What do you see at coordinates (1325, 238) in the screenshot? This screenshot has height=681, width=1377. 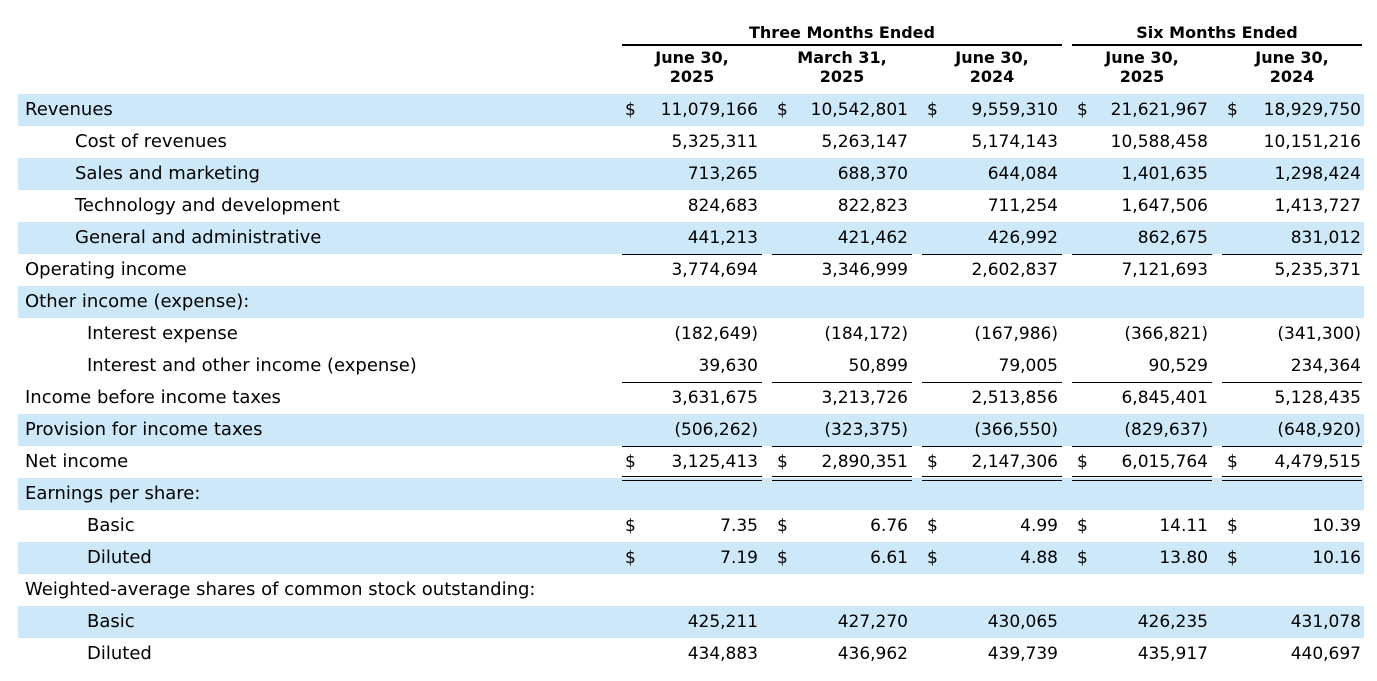 I see `table-cell: 831,012` at bounding box center [1325, 238].